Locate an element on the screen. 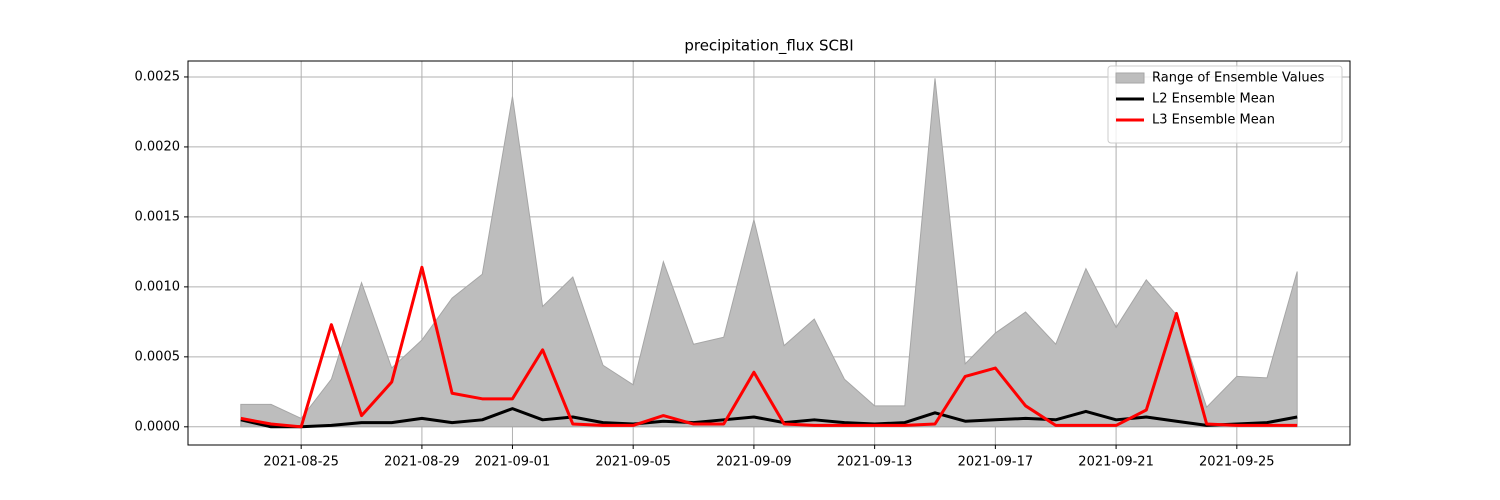 The width and height of the screenshot is (1500, 500). y-tick-label: 0.0005 is located at coordinates (158, 356).